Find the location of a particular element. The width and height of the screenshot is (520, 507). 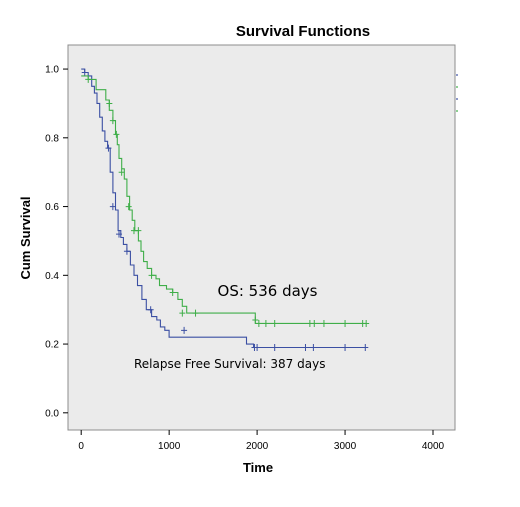

y-tick-label: 0.8 is located at coordinates (52, 138).